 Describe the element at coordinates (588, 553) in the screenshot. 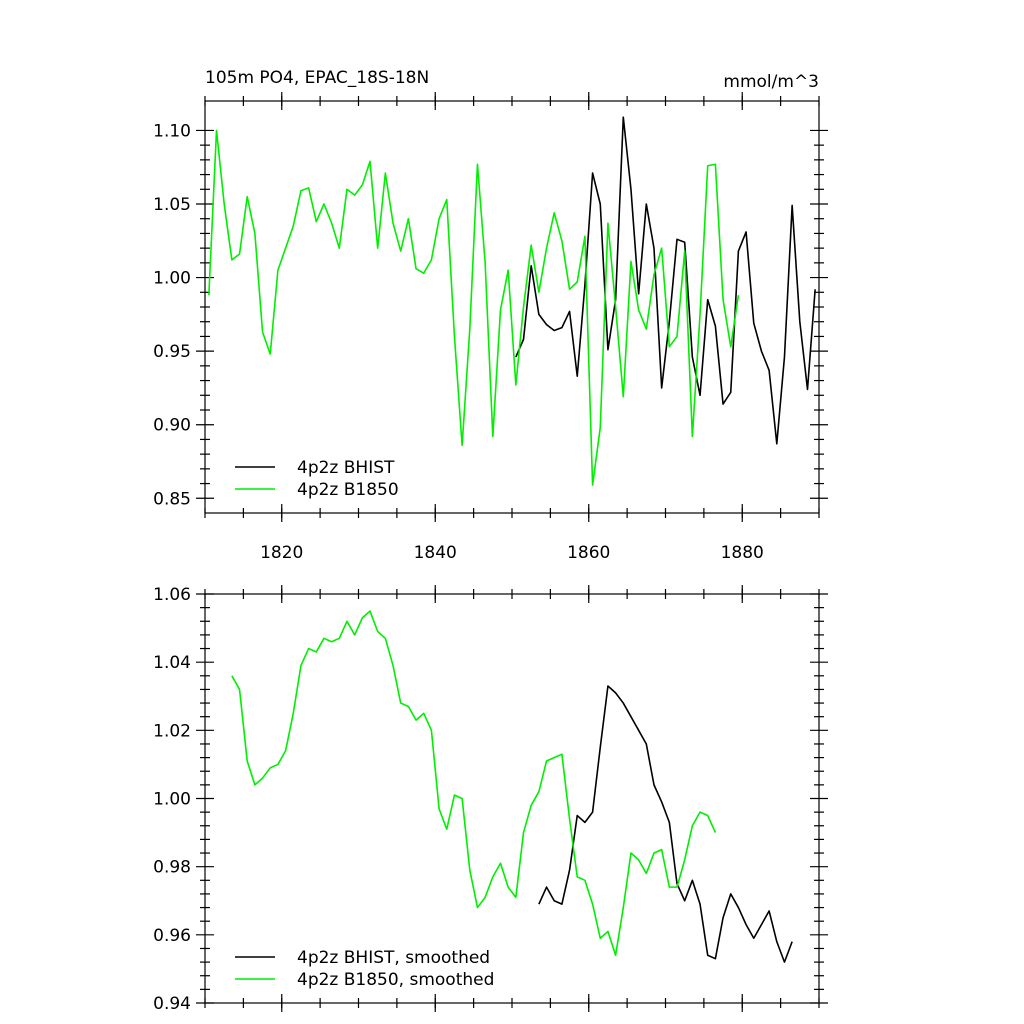

I see `x-tick-label: 1860` at that location.